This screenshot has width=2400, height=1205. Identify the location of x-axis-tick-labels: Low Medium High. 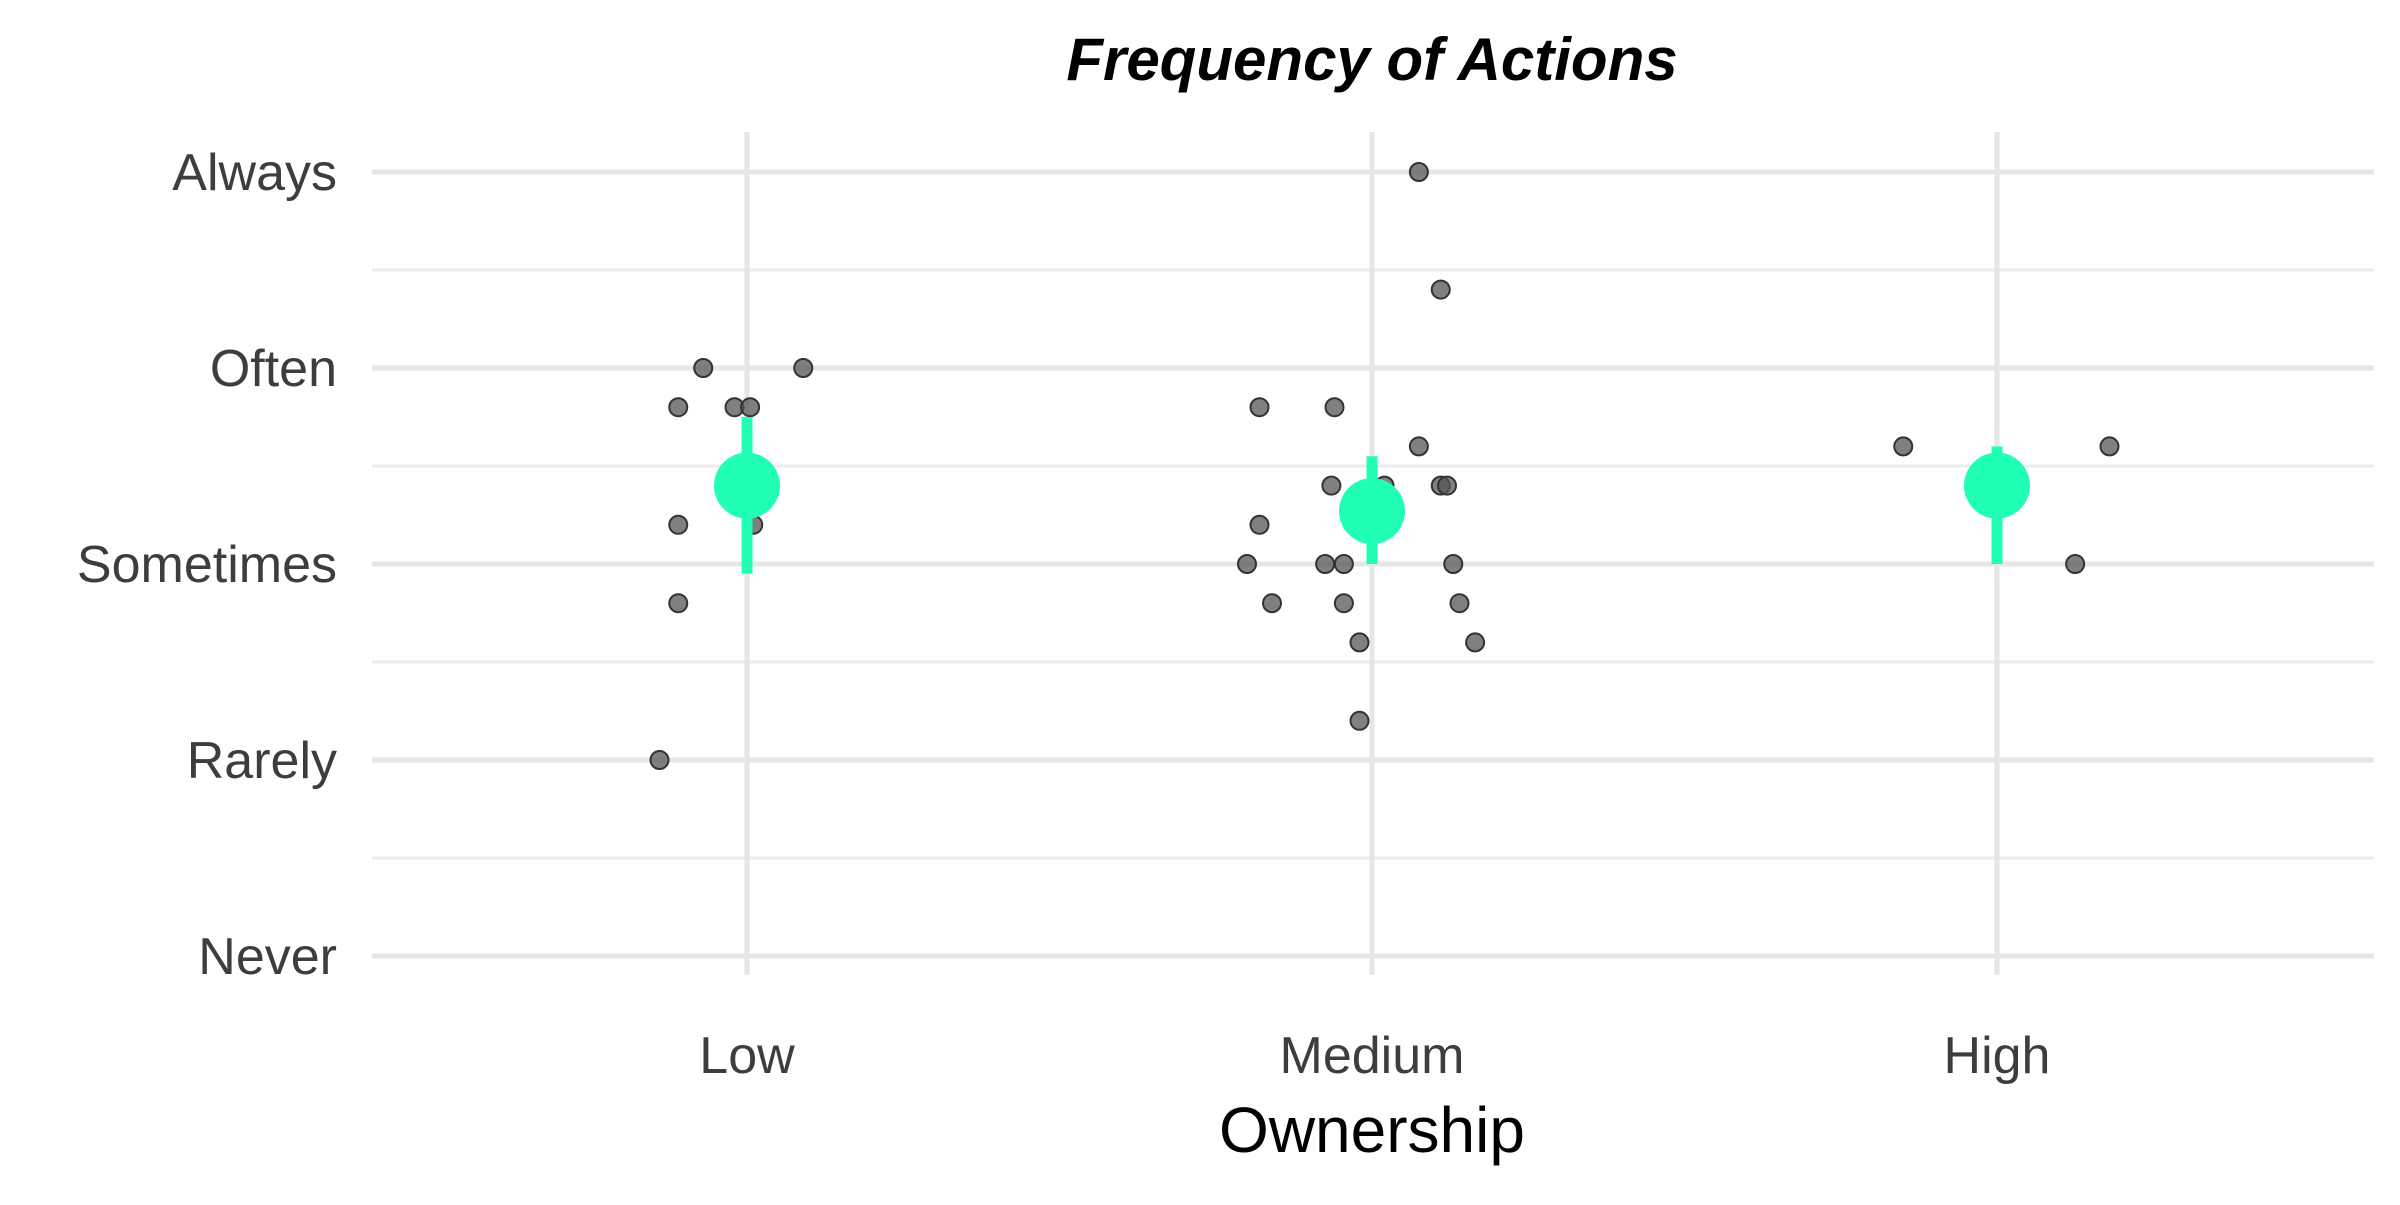
(1374, 1056).